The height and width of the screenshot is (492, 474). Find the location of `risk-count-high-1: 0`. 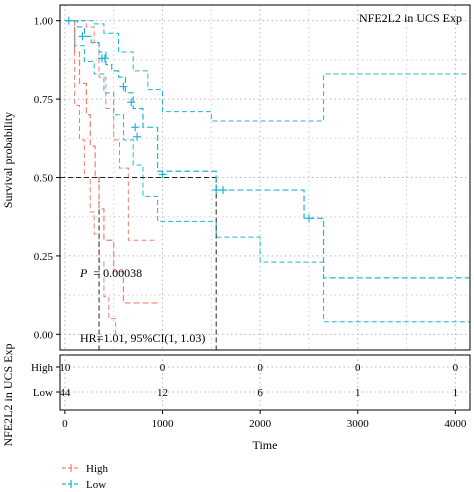

risk-count-high-1: 0 is located at coordinates (163, 368).